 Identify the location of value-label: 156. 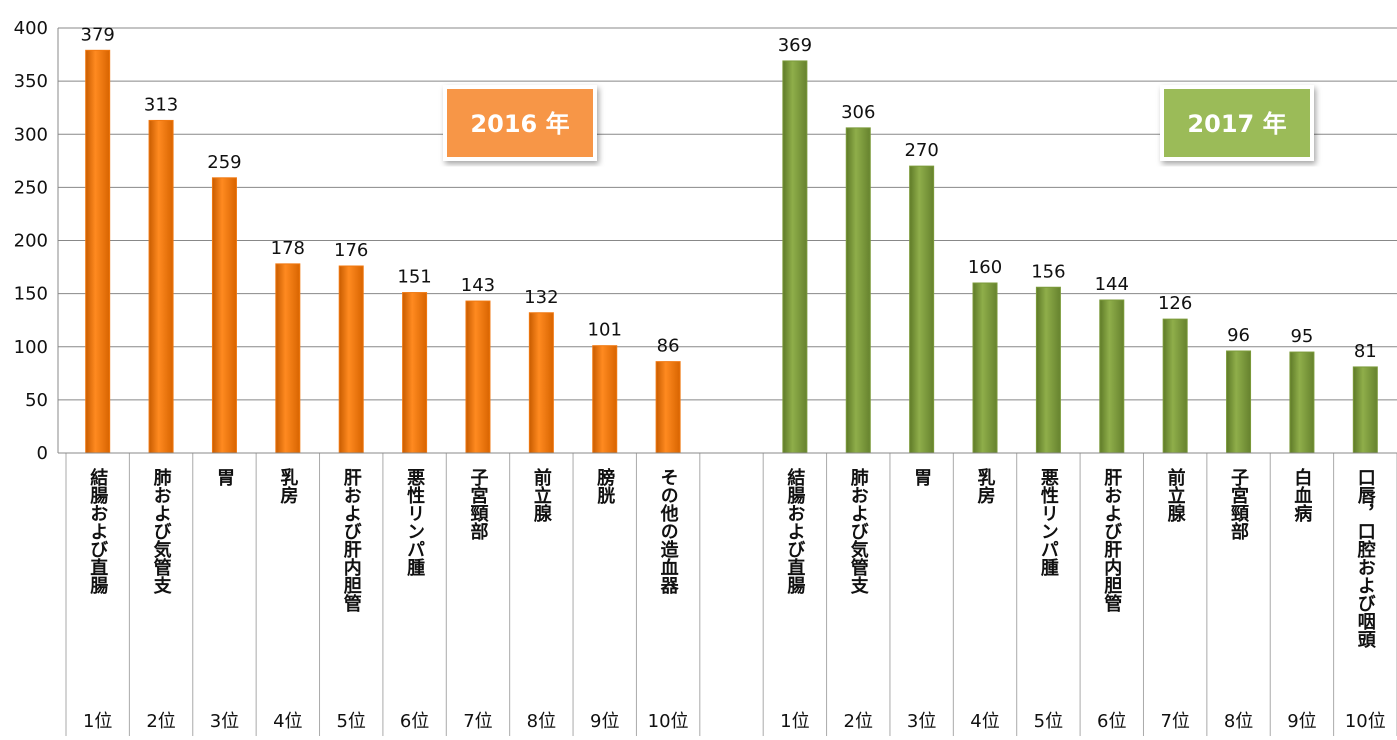
(1048, 271).